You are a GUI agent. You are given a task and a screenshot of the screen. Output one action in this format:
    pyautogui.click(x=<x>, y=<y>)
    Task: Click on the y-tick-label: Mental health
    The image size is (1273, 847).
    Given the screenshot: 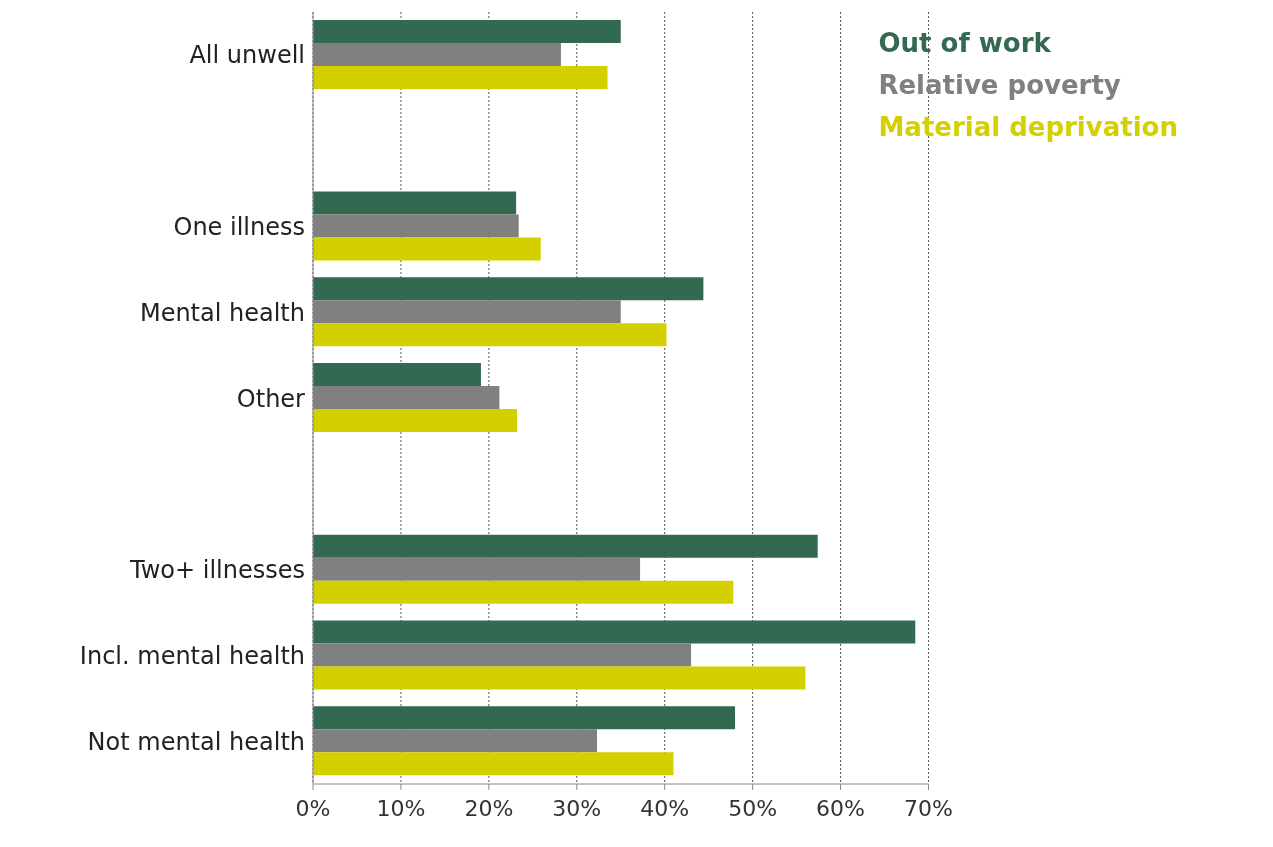 What is the action you would take?
    pyautogui.click(x=222, y=312)
    